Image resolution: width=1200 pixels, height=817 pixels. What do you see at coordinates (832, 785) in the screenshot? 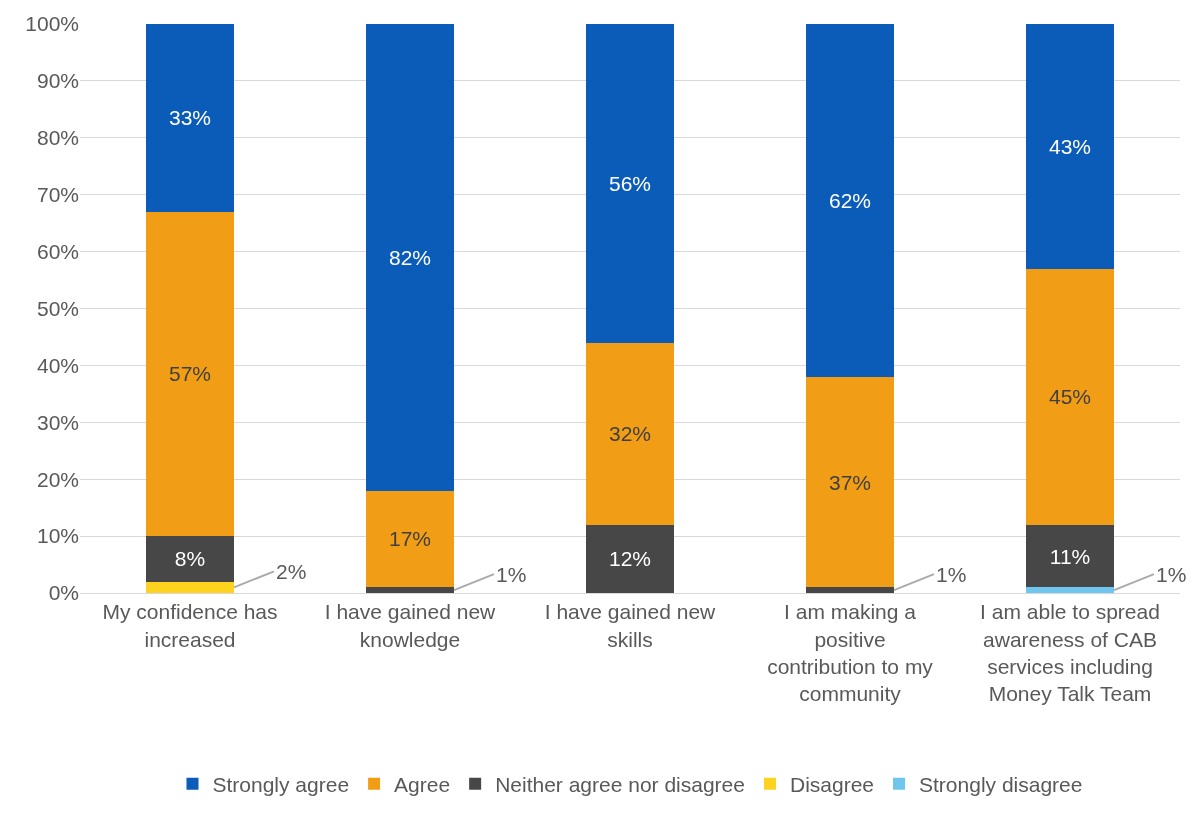
I see `legend-label: Disagree` at bounding box center [832, 785].